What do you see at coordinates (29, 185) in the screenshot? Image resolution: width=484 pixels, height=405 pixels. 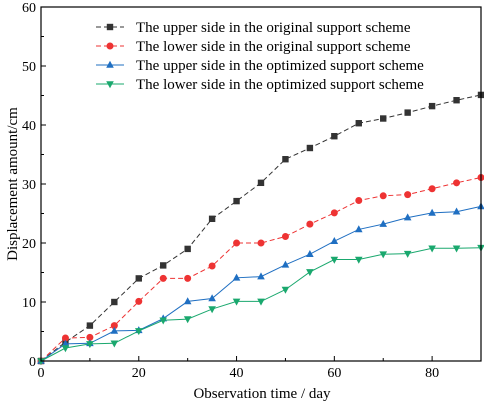 I see `y-tick-label: 30` at bounding box center [29, 185].